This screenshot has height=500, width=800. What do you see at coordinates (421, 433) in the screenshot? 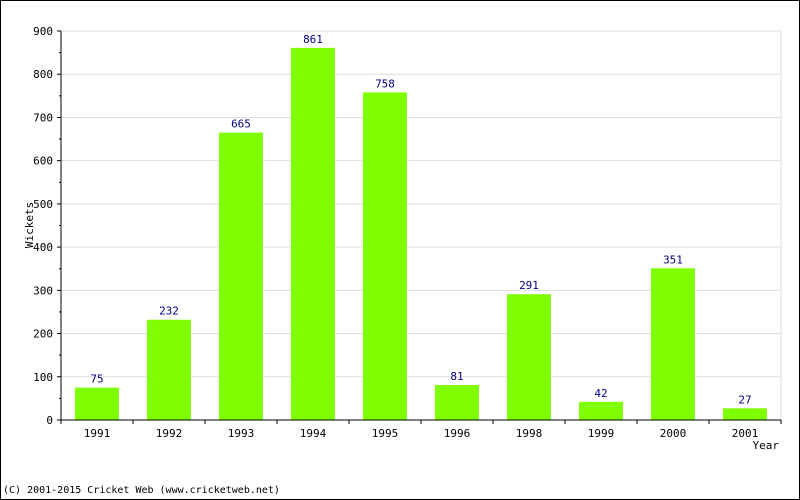
I see `x-tick-labels: 1991 1992 1993 1994 1995 1996 1998 1999 2000 2001` at bounding box center [421, 433].